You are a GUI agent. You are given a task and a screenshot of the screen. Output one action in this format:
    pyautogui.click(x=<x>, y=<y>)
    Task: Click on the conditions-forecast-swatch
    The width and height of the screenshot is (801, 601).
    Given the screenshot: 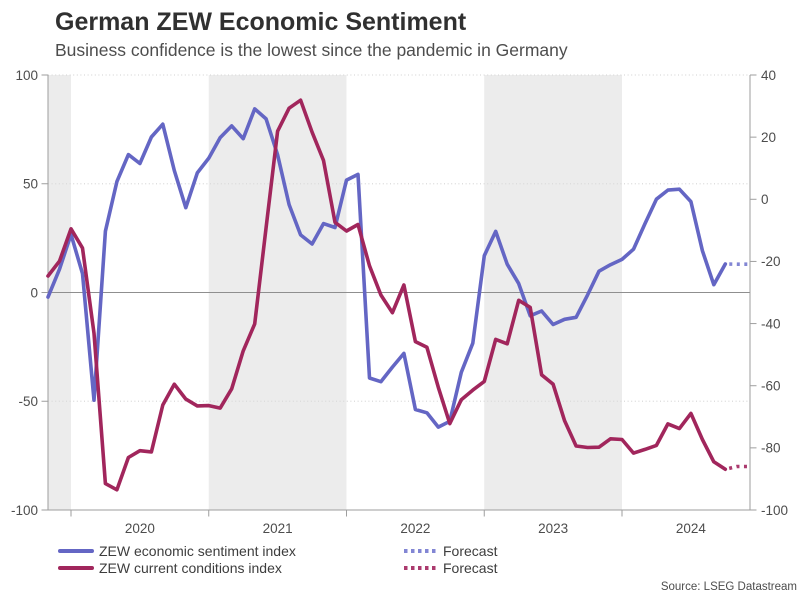 What is the action you would take?
    pyautogui.click(x=421, y=568)
    